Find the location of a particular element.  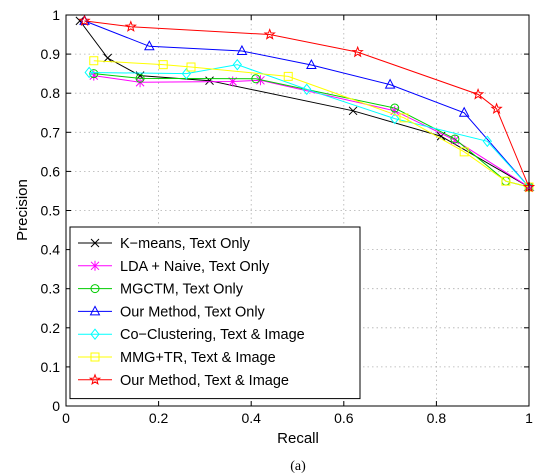

x-axis-title: Recall is located at coordinates (298, 438).